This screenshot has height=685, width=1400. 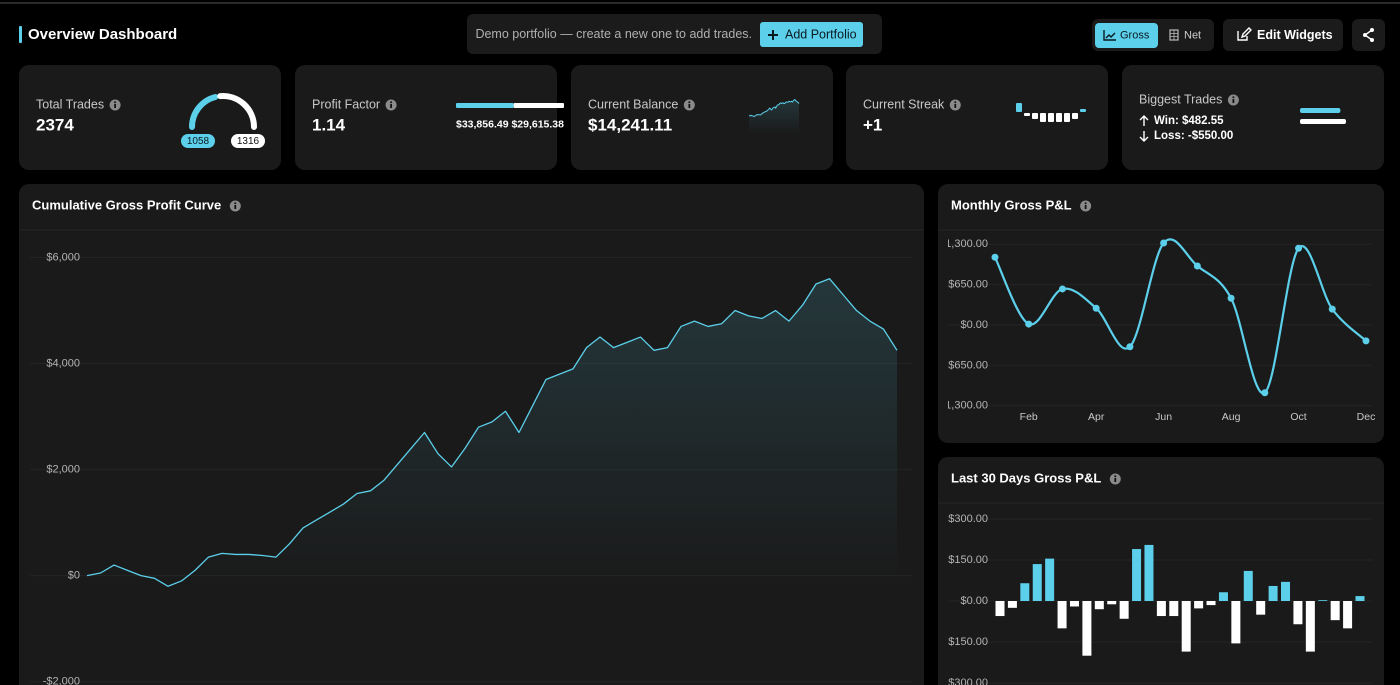 What do you see at coordinates (774, 108) in the screenshot?
I see `sparkline` at bounding box center [774, 108].